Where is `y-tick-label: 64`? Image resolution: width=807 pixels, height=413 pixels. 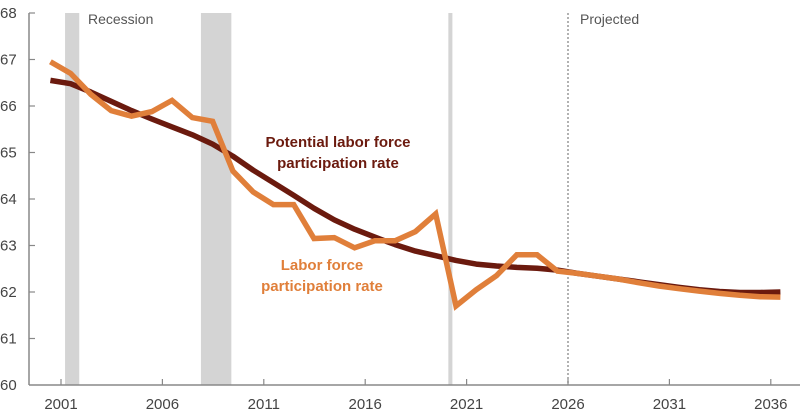 y-tick-label: 64 is located at coordinates (8, 199).